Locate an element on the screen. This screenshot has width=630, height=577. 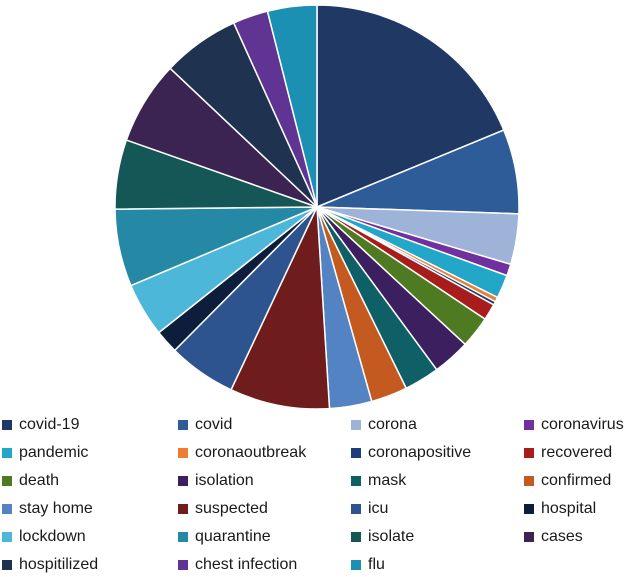
legend-item: icu is located at coordinates (369, 509).